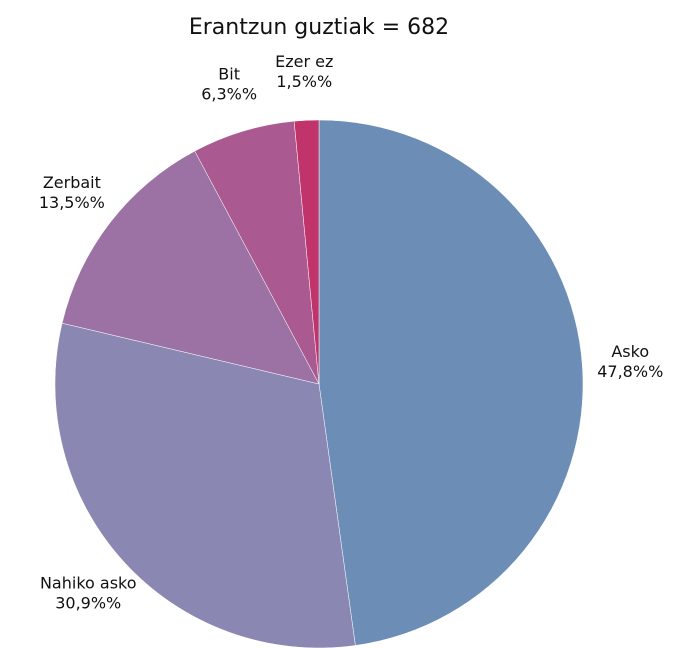 This screenshot has width=673, height=648. What do you see at coordinates (72, 182) in the screenshot?
I see `slice-label: Zerbait` at bounding box center [72, 182].